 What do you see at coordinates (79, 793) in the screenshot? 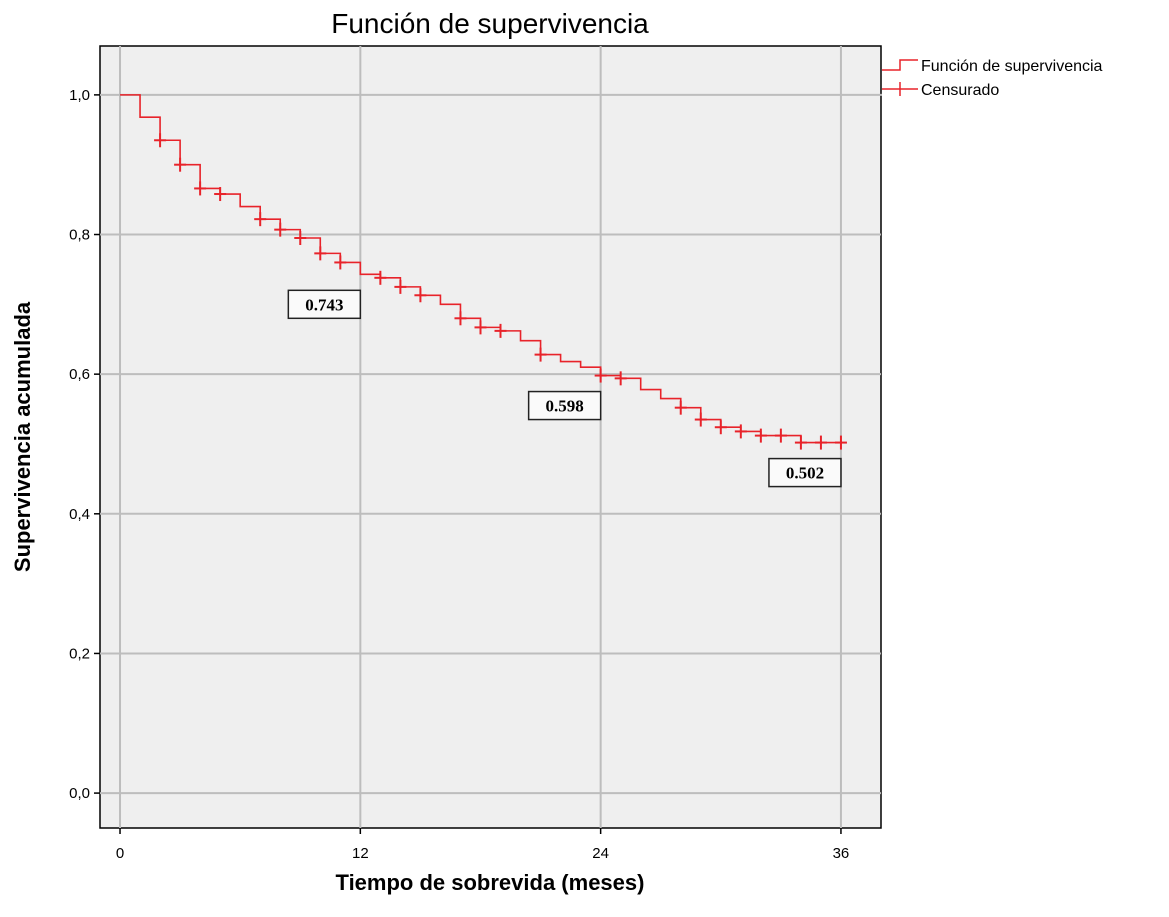
I see `y-tick-label: 0,0` at bounding box center [79, 793].